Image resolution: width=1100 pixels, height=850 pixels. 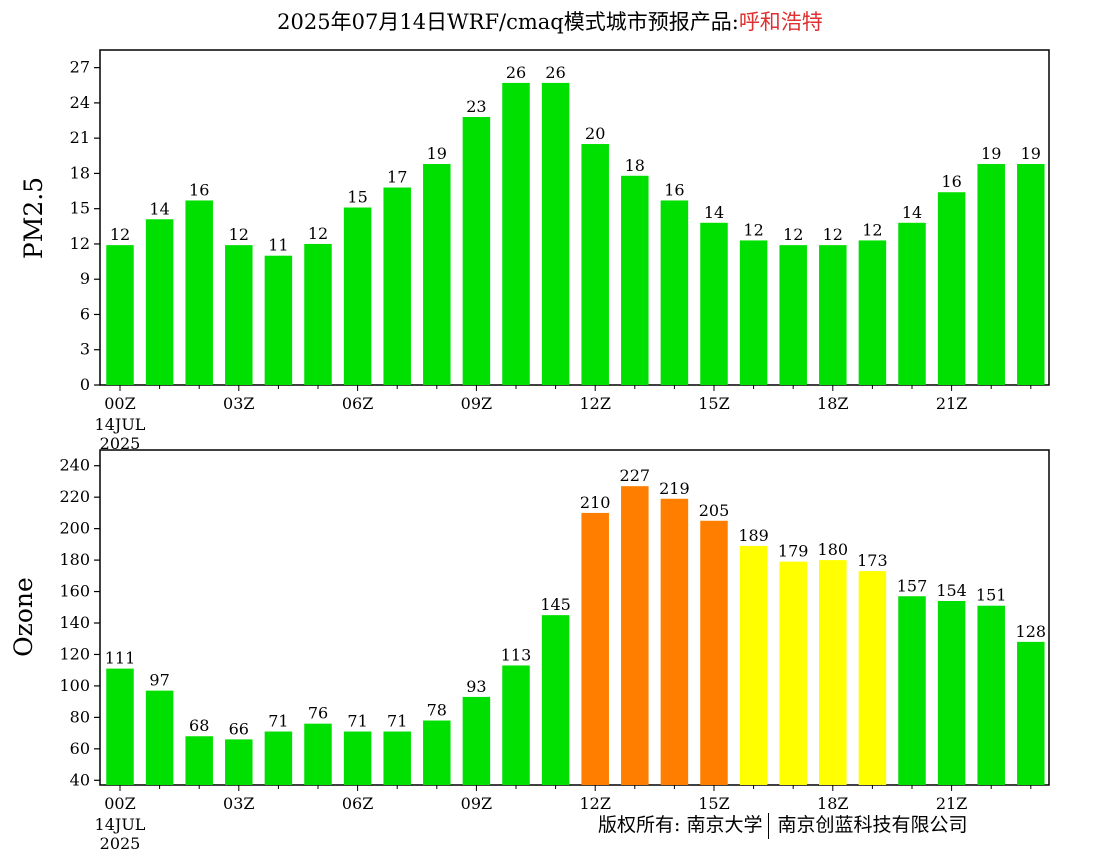 I want to click on pm25-xtick-label: 00Z, so click(x=119, y=403).